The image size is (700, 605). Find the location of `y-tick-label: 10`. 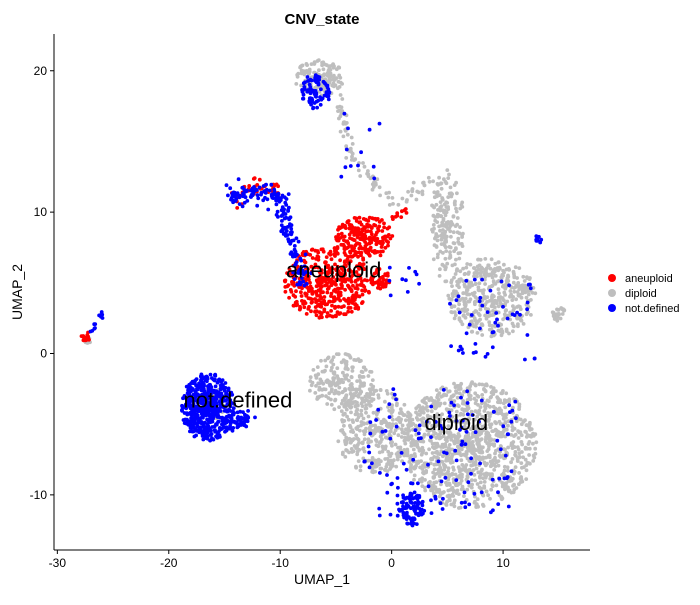

y-tick-label: 10 is located at coordinates (41, 212).